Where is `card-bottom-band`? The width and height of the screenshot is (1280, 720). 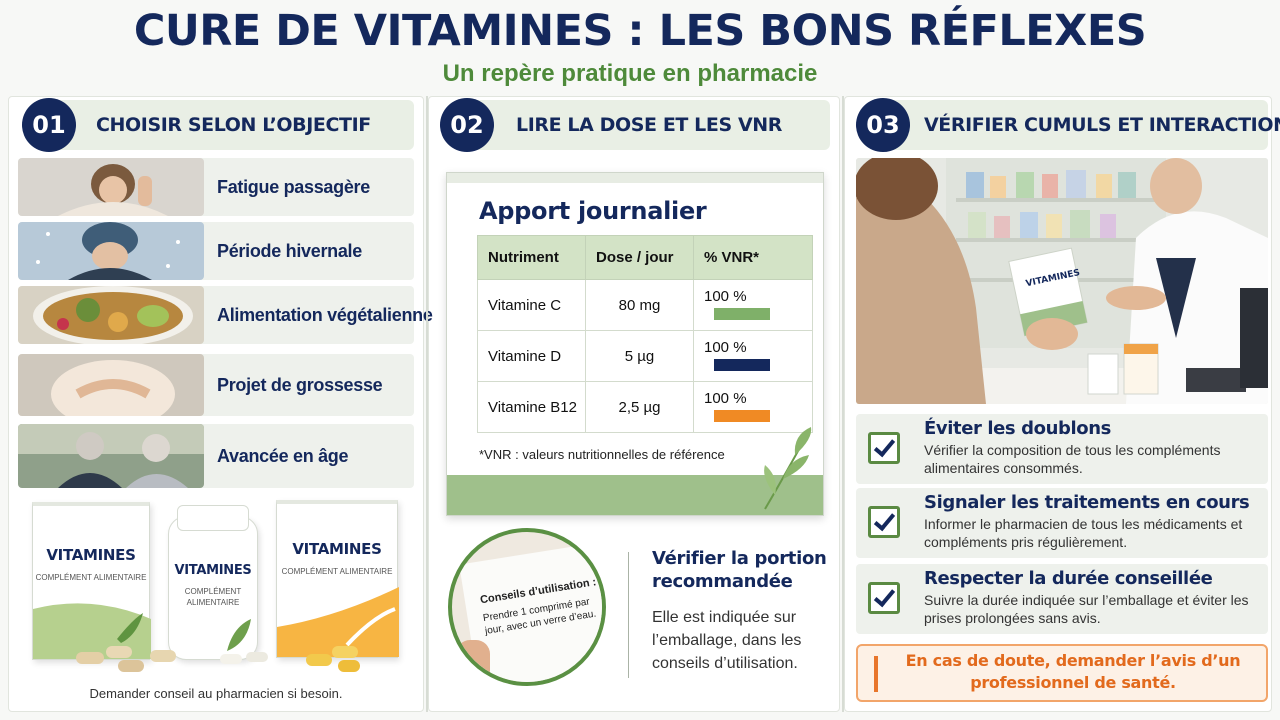
card-bottom-band is located at coordinates (635, 495).